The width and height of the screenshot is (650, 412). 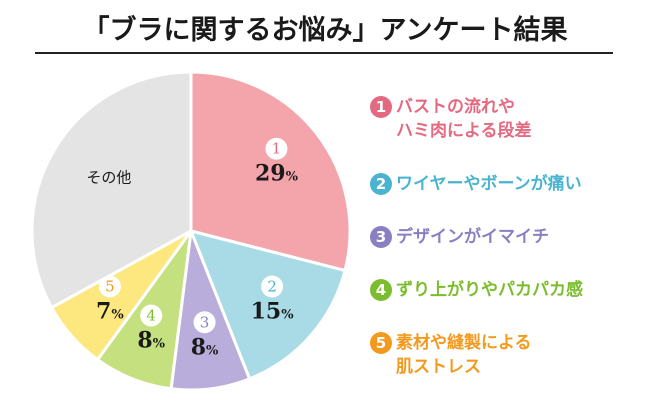 I want to click on value-label: 15%, so click(x=273, y=312).